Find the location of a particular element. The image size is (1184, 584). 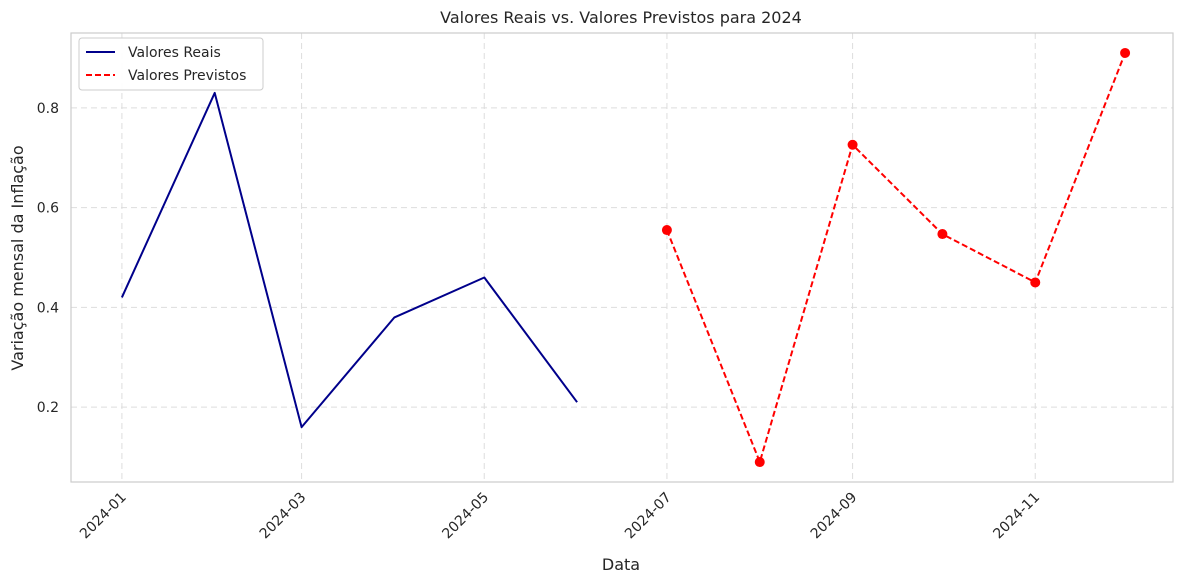

legend-label-valores-reais: Valores Reais is located at coordinates (174, 53).